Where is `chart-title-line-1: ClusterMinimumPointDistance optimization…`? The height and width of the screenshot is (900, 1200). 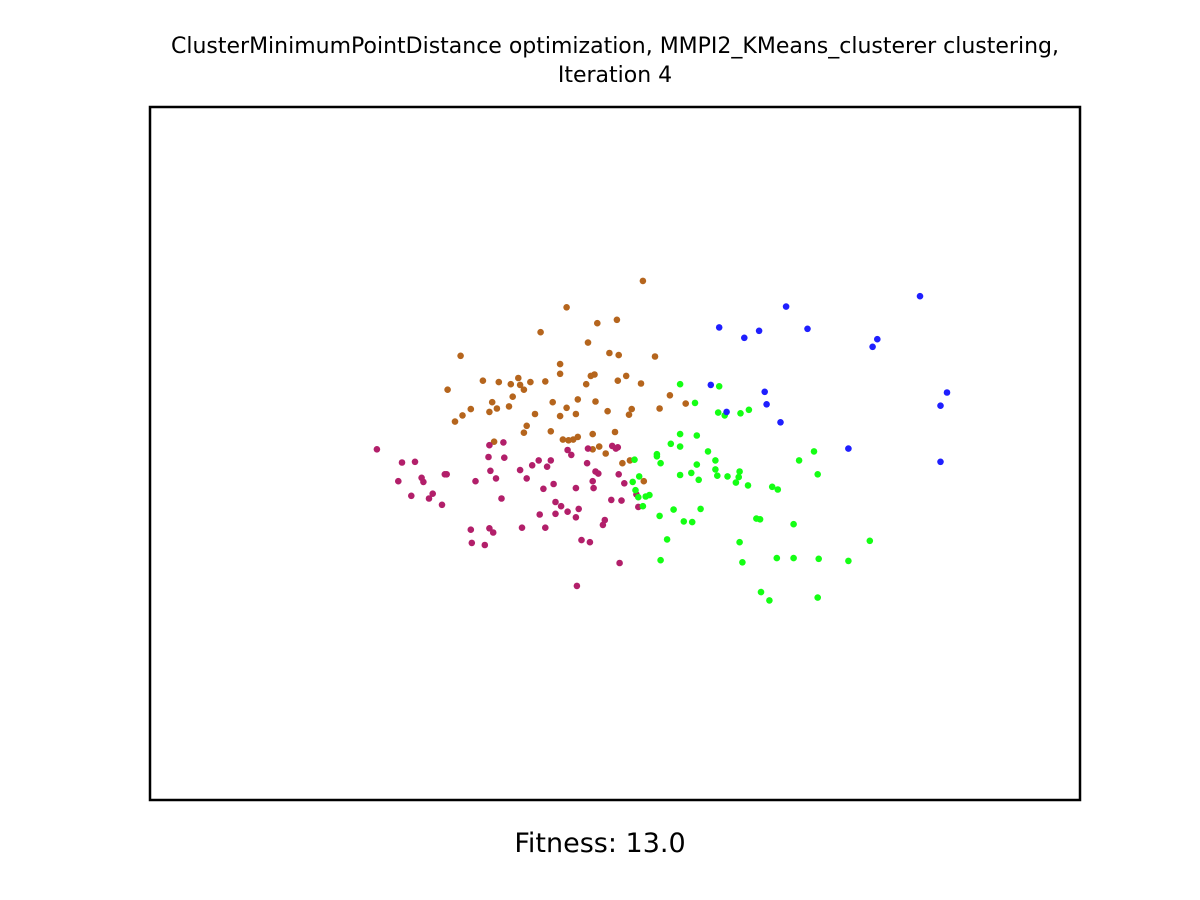
chart-title-line-1: ClusterMinimumPointDistance optimization… is located at coordinates (614, 46).